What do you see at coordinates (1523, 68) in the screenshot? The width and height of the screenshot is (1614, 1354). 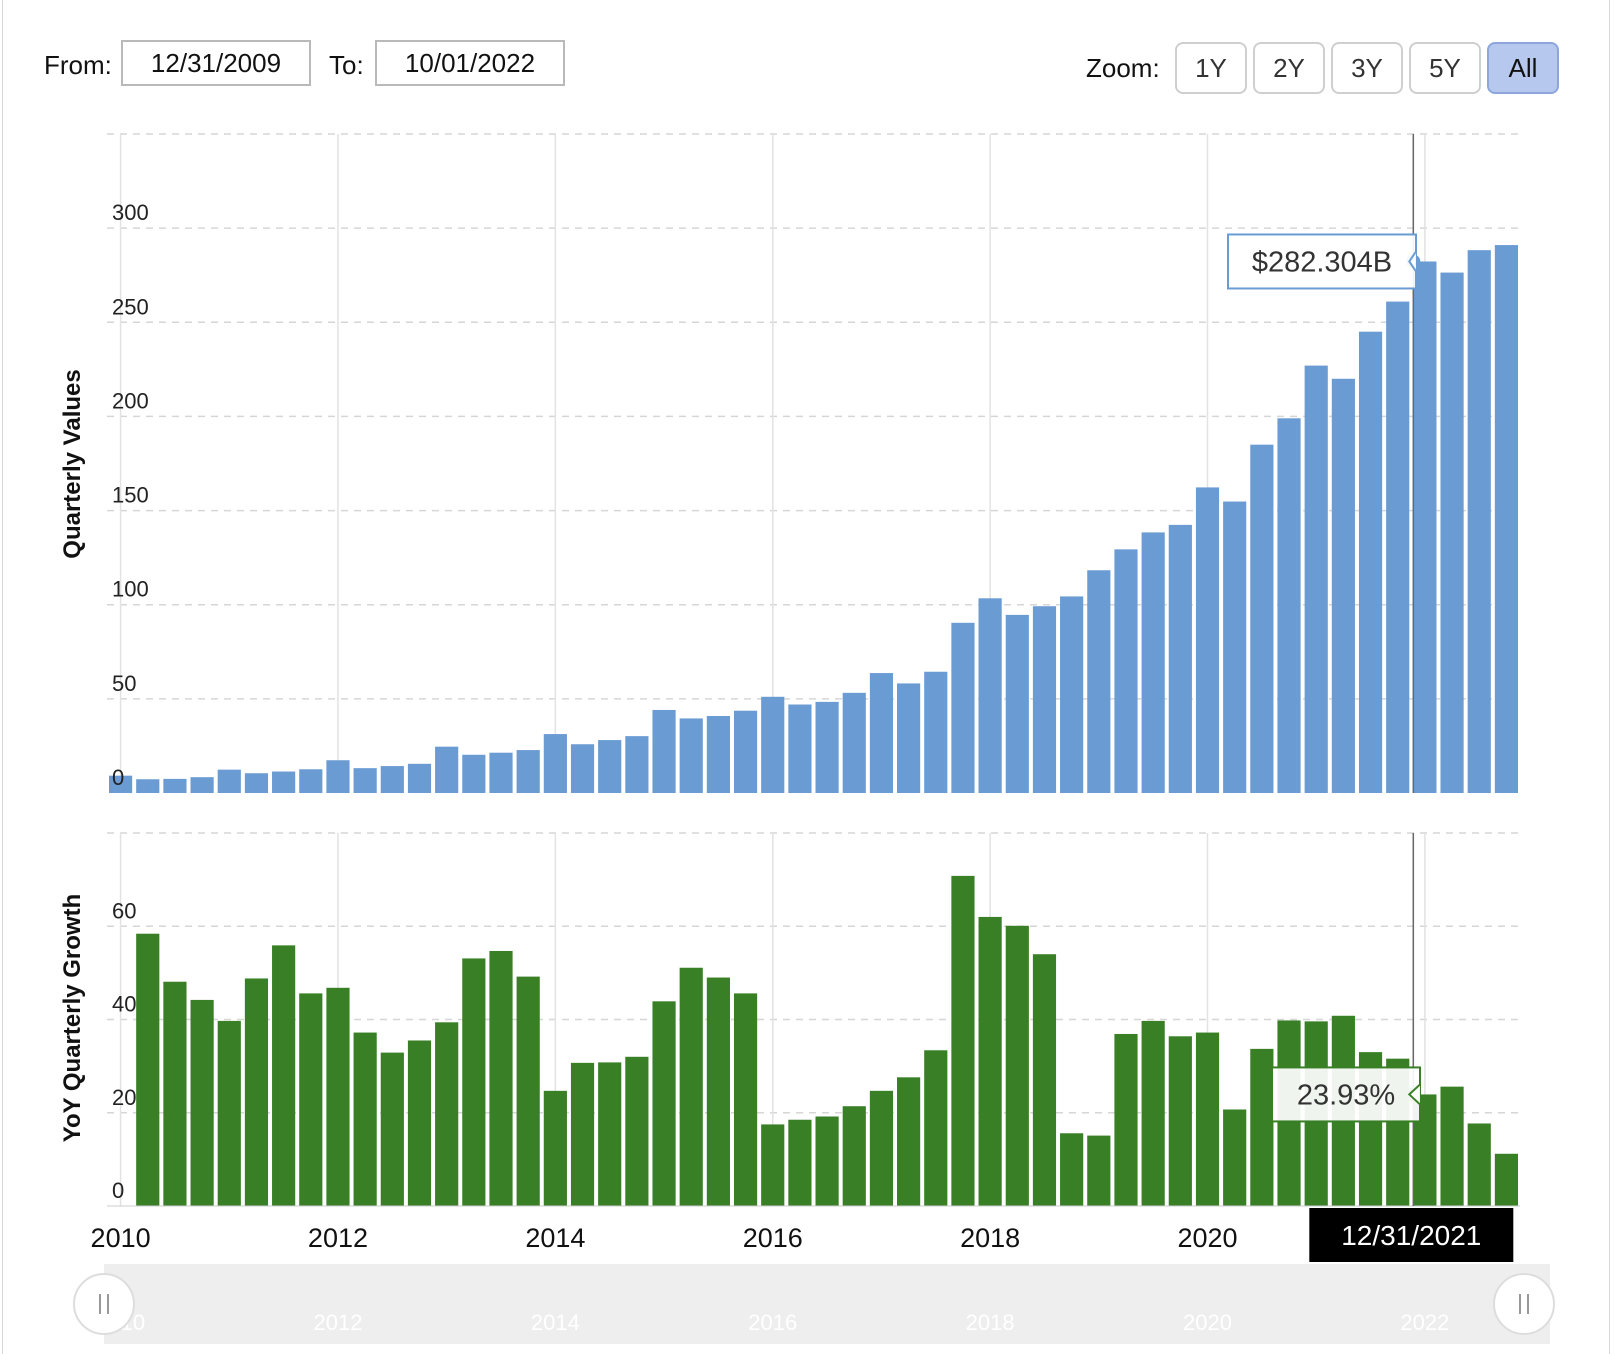 I see `zoom-all-button: All` at bounding box center [1523, 68].